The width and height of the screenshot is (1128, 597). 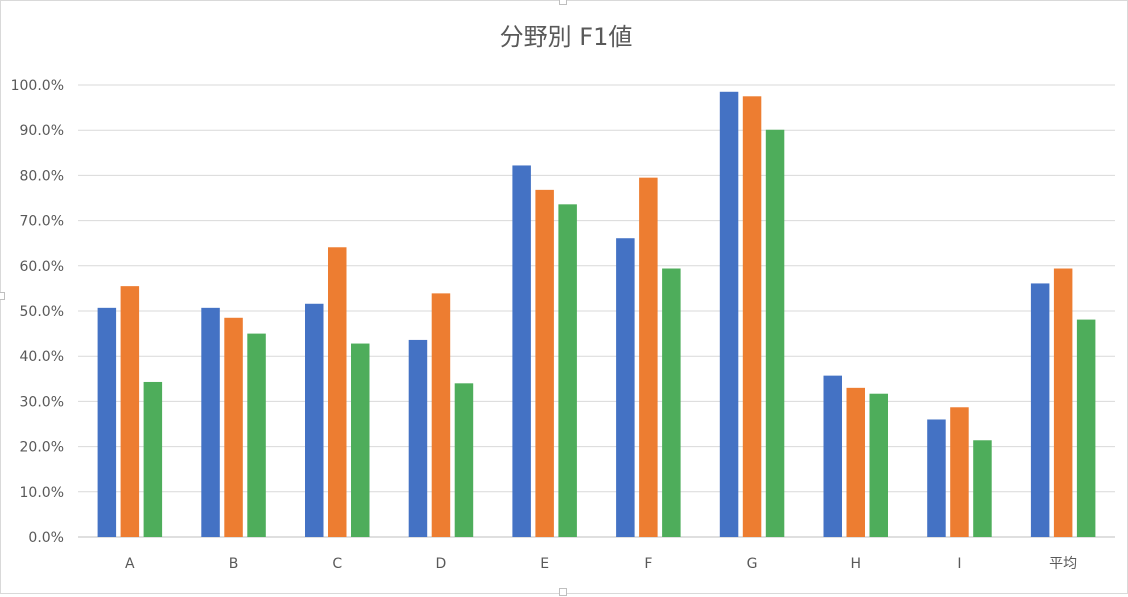 I want to click on y-tick-label: 60.0%, so click(x=42, y=267).